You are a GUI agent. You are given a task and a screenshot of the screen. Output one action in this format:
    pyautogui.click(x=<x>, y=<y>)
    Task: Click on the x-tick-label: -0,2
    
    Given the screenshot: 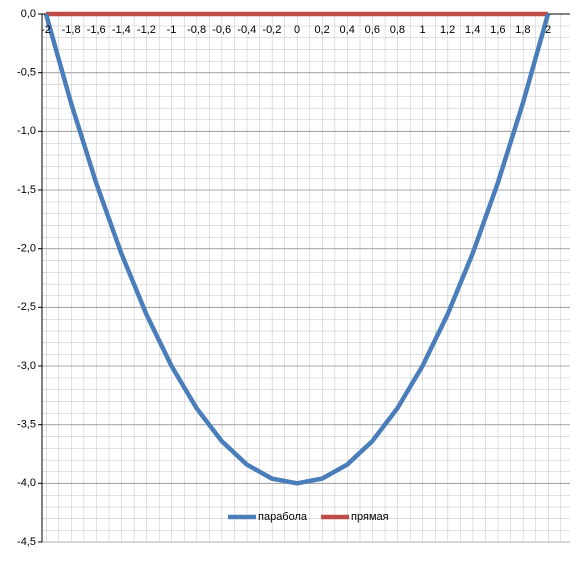 What is the action you would take?
    pyautogui.click(x=271, y=30)
    